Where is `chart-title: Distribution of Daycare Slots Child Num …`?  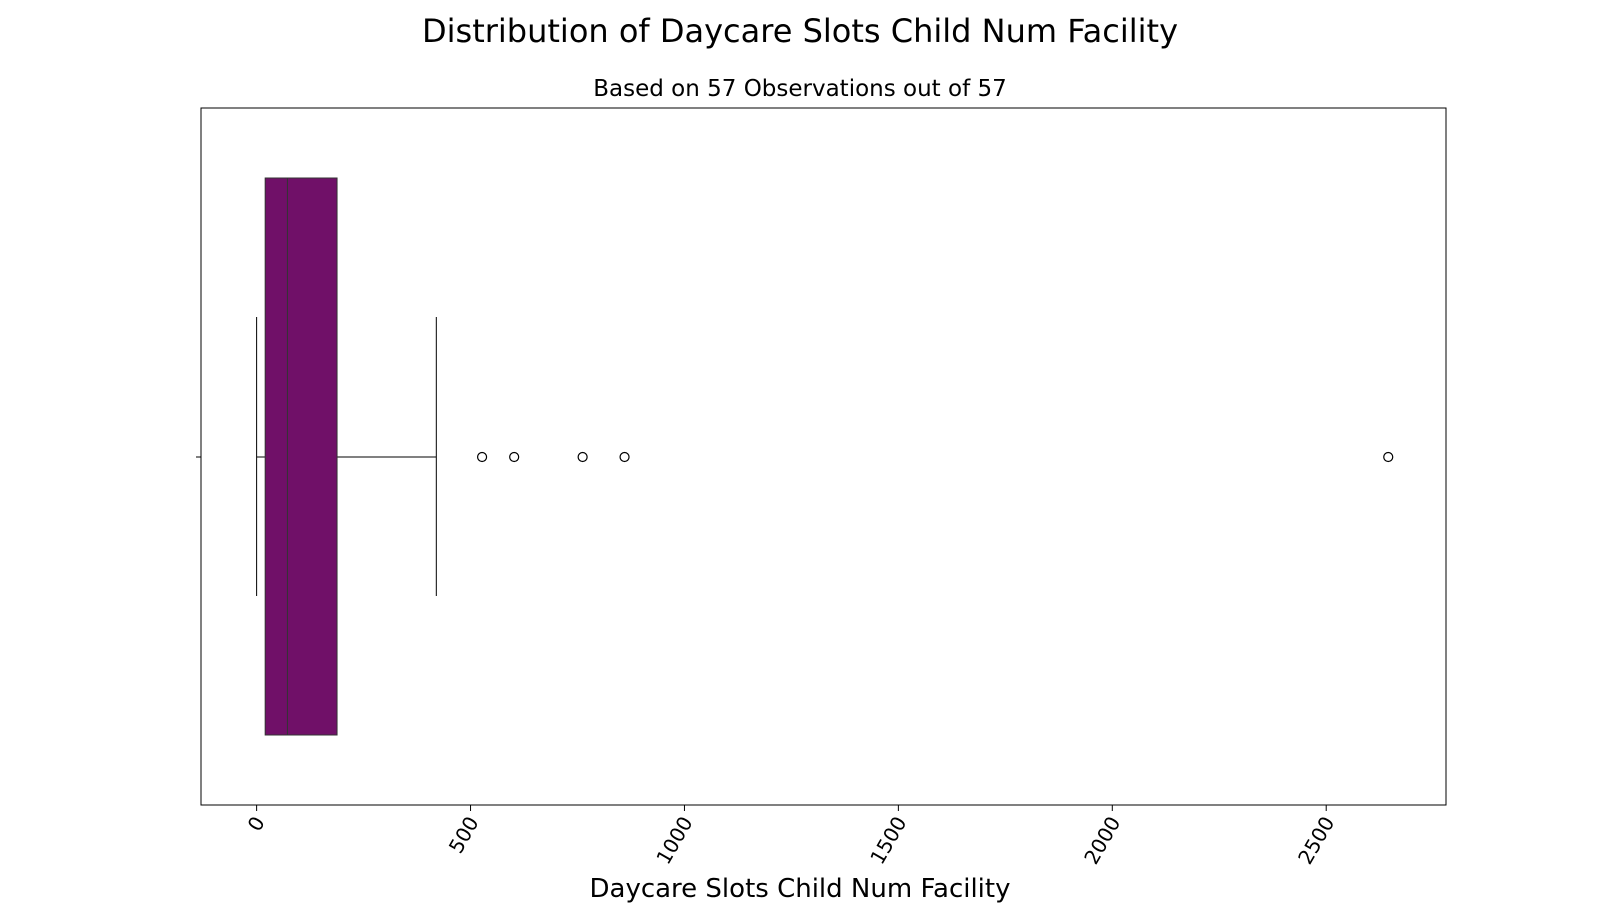
chart-title: Distribution of Daycare Slots Child Num … is located at coordinates (800, 31).